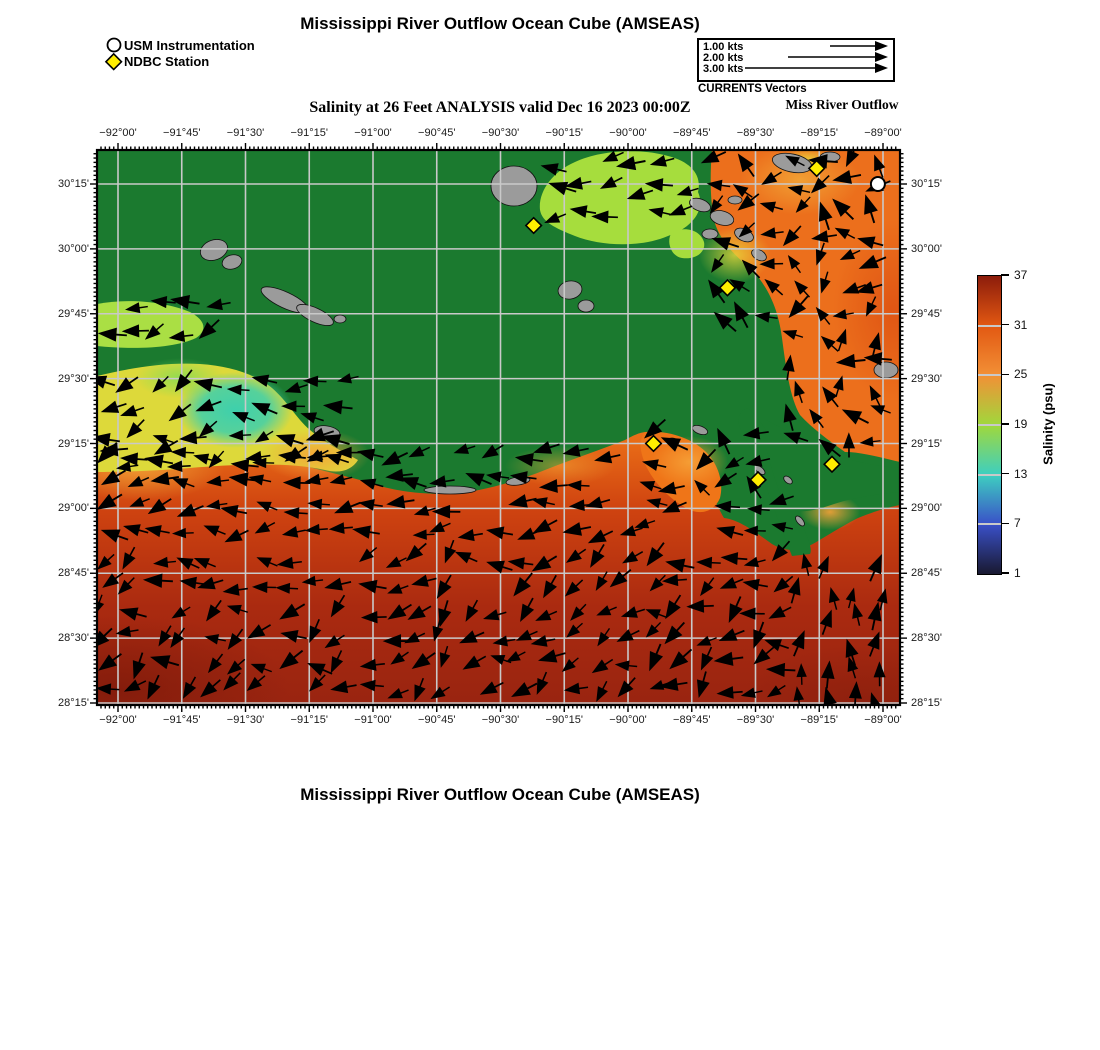  I want to click on vector-key-arrow-head, so click(881, 57).